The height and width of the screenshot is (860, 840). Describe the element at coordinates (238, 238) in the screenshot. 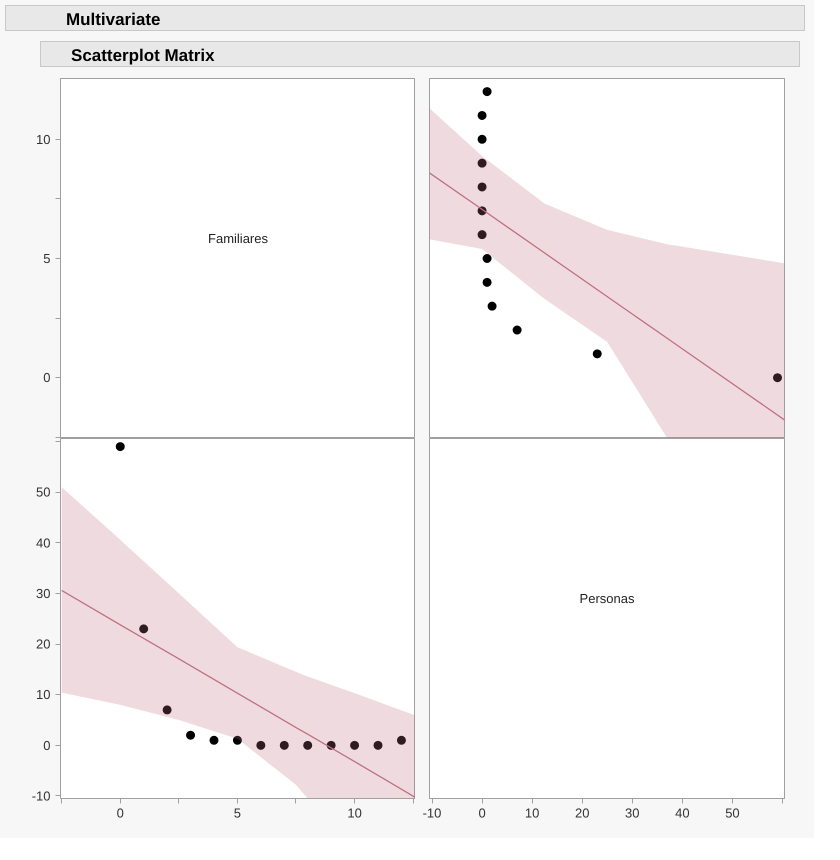

I see `annotation: Familiares` at that location.